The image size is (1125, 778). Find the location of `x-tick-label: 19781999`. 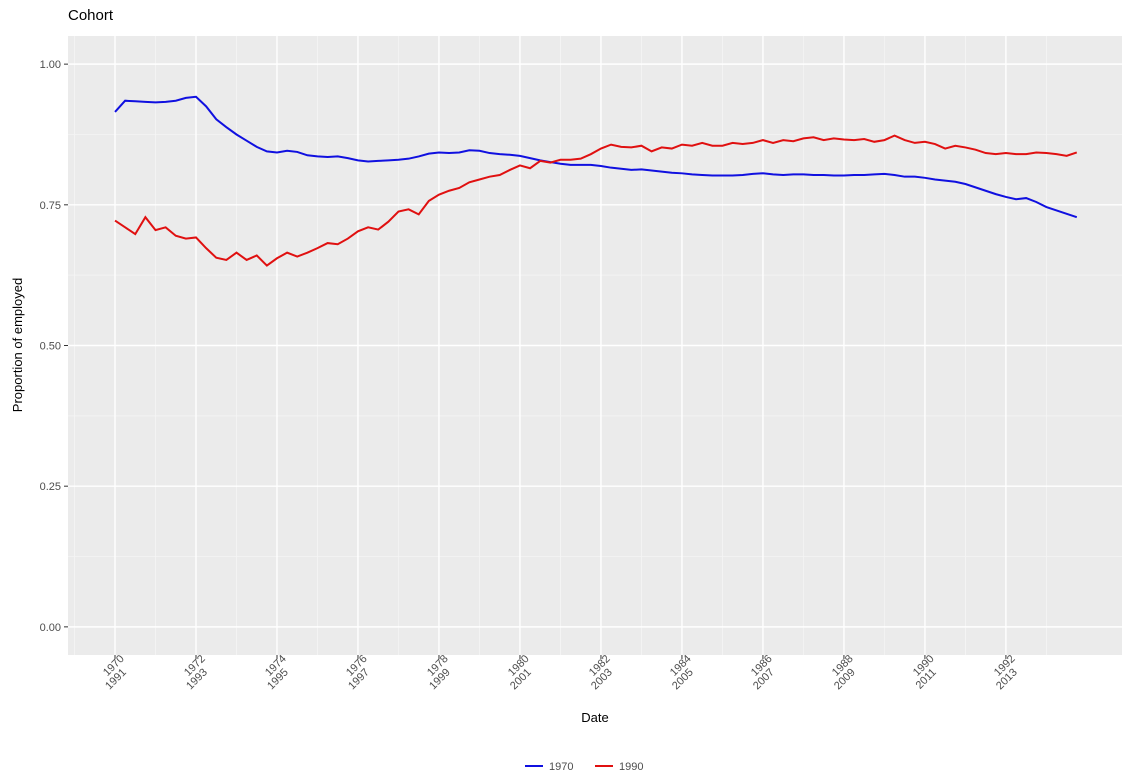

x-tick-label: 19781999 is located at coordinates (438, 672).